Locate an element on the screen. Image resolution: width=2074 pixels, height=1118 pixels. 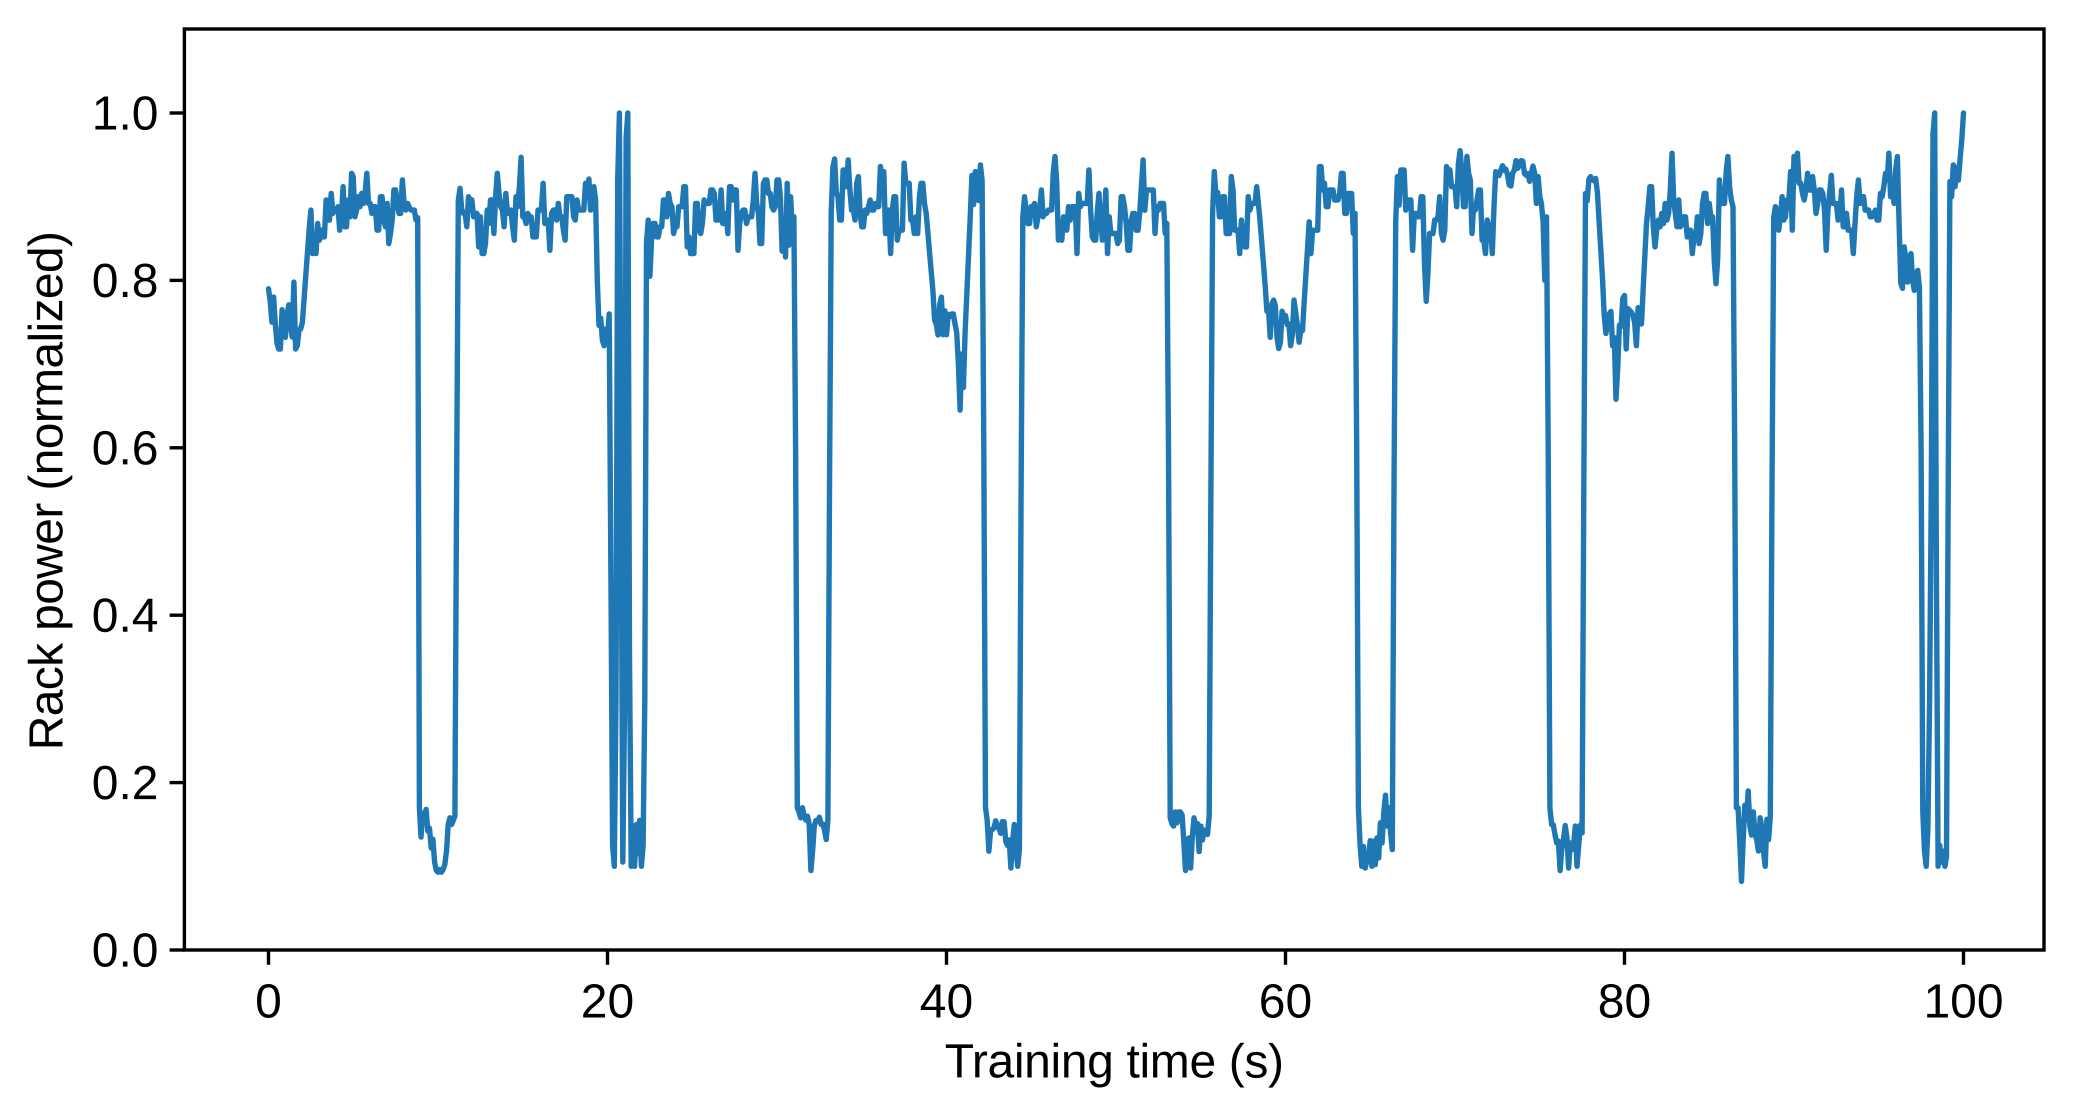
svg-text: 0.2 is located at coordinates (125, 783).